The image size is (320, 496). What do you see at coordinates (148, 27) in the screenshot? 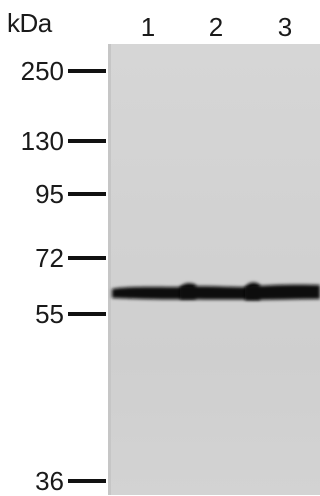
I see `lane-label-1: 1` at bounding box center [148, 27].